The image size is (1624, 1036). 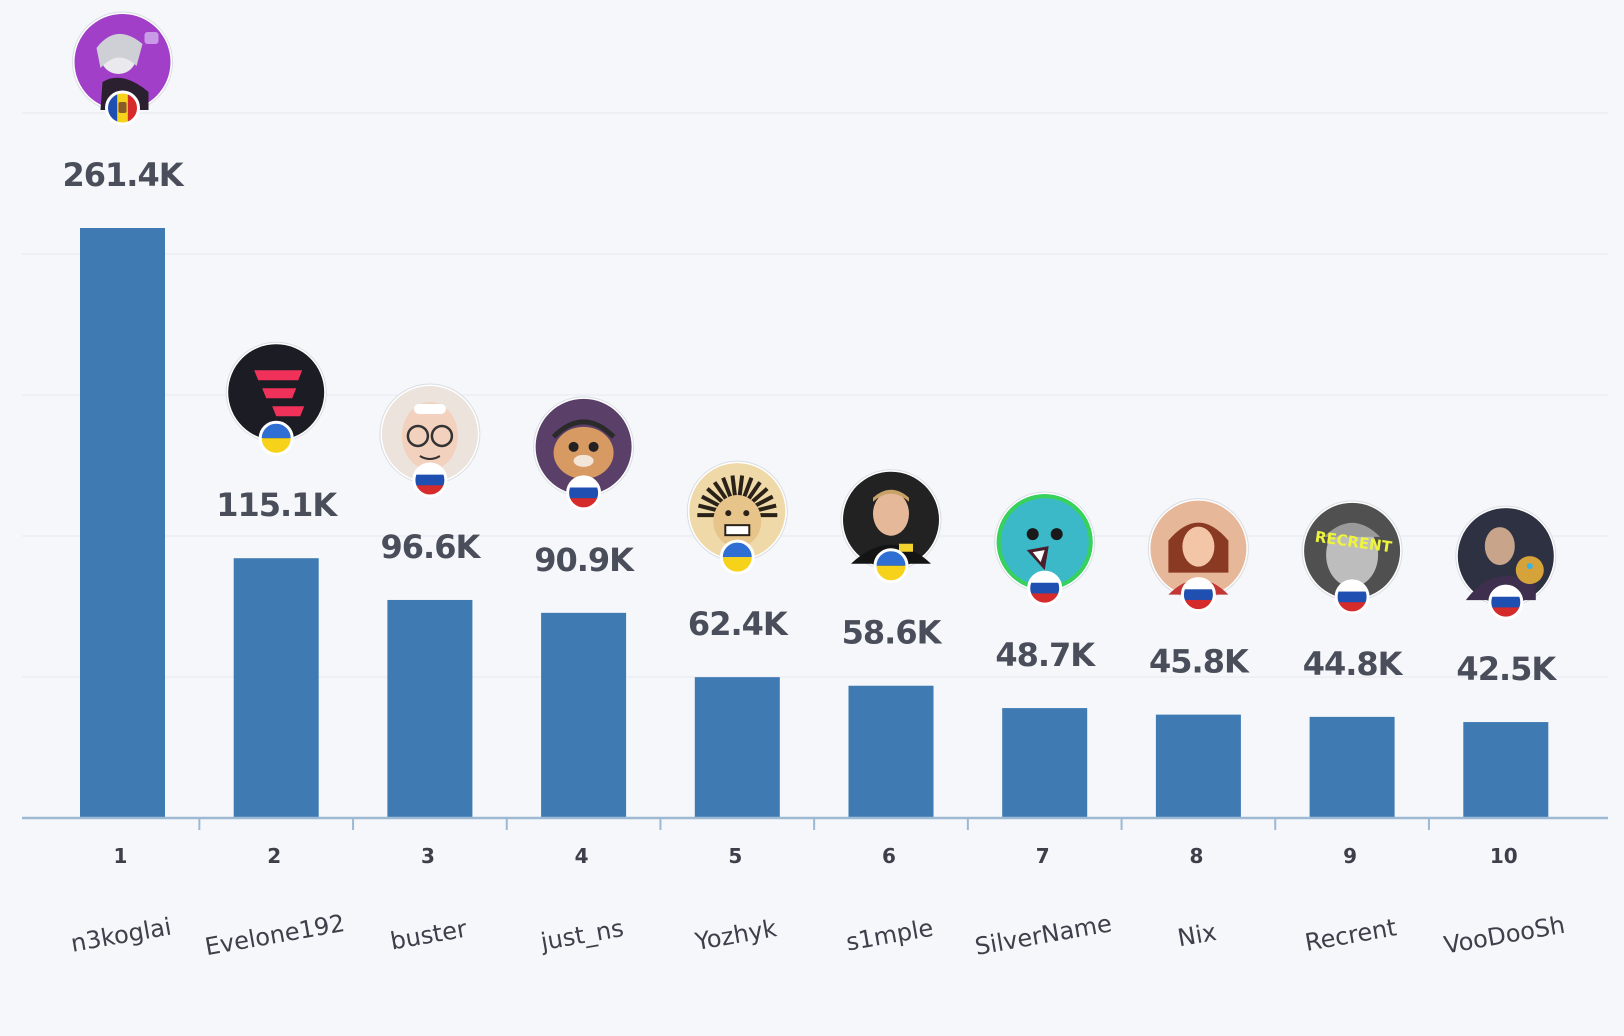 What do you see at coordinates (123, 175) in the screenshot?
I see `value-label: 261.4K` at bounding box center [123, 175].